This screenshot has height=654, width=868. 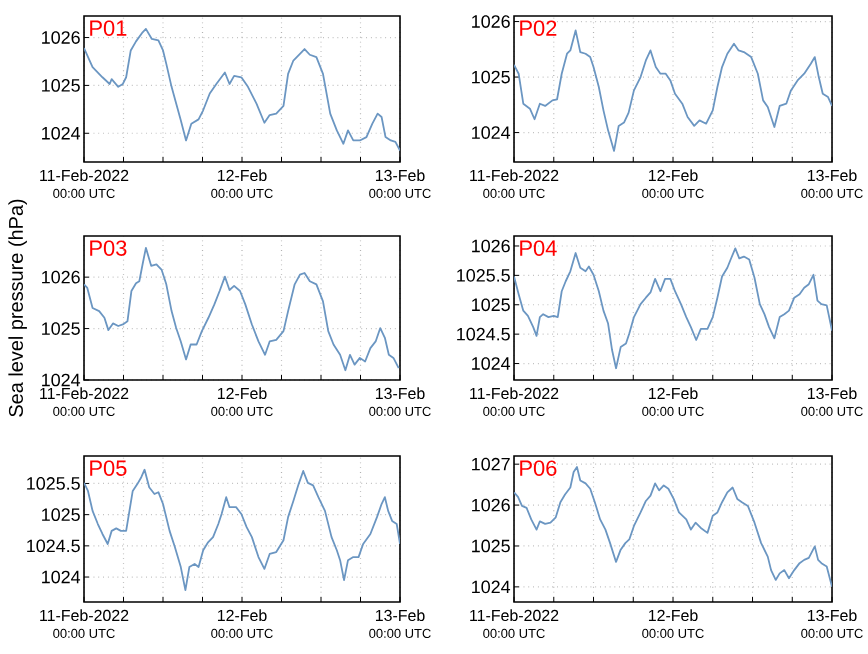 I want to click on y-tick-label: 1027, so click(x=491, y=464).